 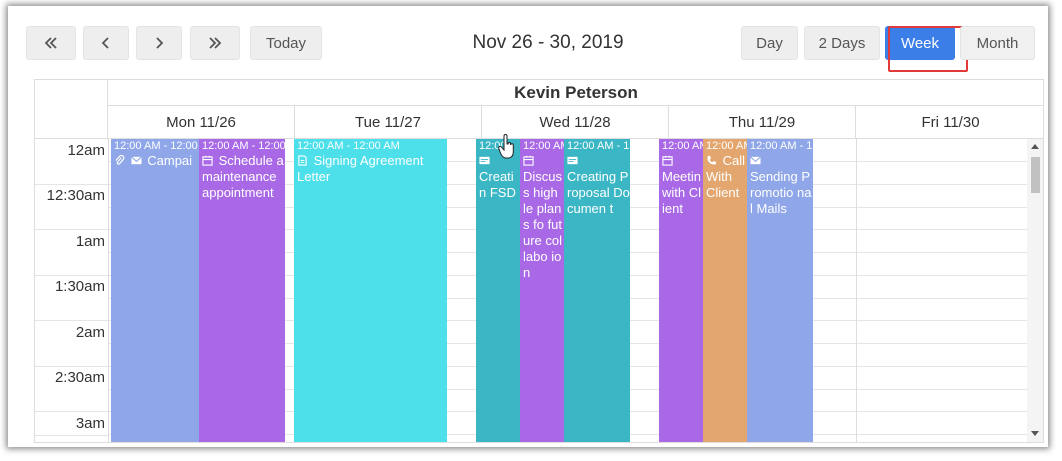 What do you see at coordinates (243, 176) in the screenshot?
I see `event-title: Schedule a maintenance appointment` at bounding box center [243, 176].